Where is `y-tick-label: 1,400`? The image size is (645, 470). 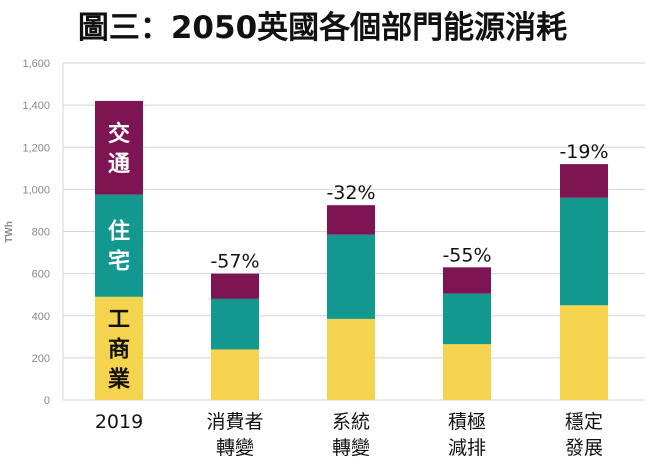 y-tick-label: 1,400 is located at coordinates (36, 106).